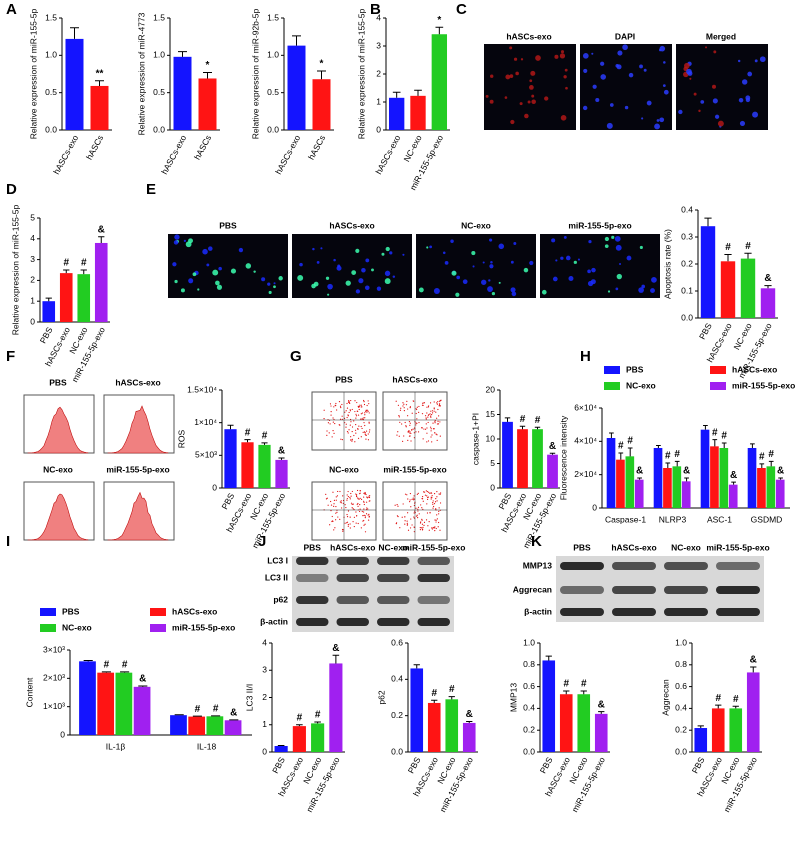  Describe the element at coordinates (138, 429) in the screenshot. I see `histogram` at that location.